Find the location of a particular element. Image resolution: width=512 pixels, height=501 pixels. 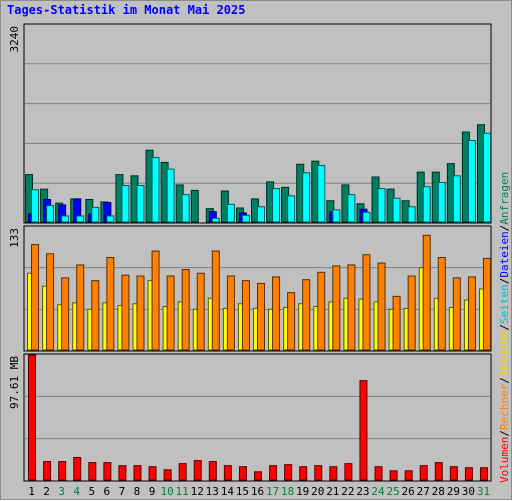

x-tick-label: 23 is located at coordinates (362, 491).